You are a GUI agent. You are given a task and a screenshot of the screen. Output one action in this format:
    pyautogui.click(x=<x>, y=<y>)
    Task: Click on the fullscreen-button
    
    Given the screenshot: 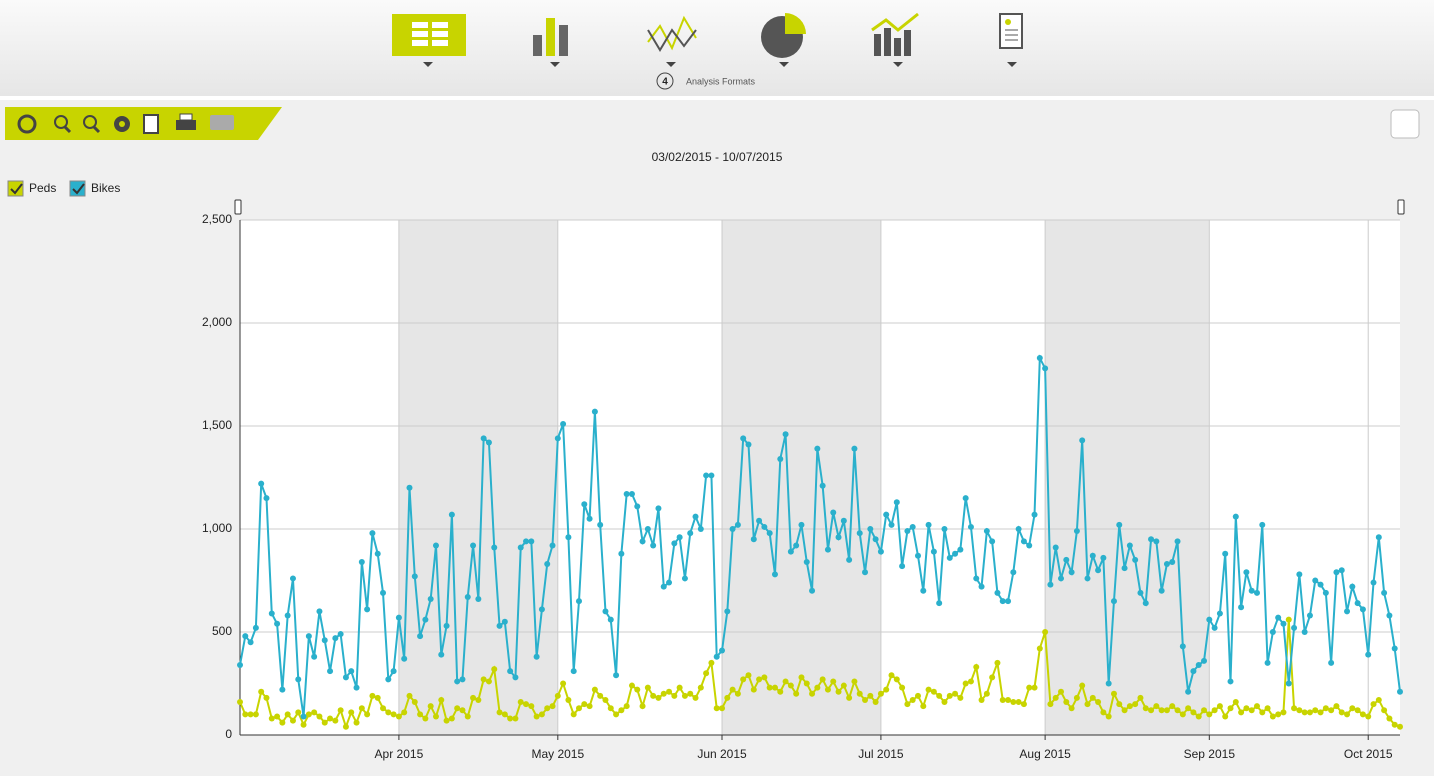 What is the action you would take?
    pyautogui.click(x=1405, y=124)
    